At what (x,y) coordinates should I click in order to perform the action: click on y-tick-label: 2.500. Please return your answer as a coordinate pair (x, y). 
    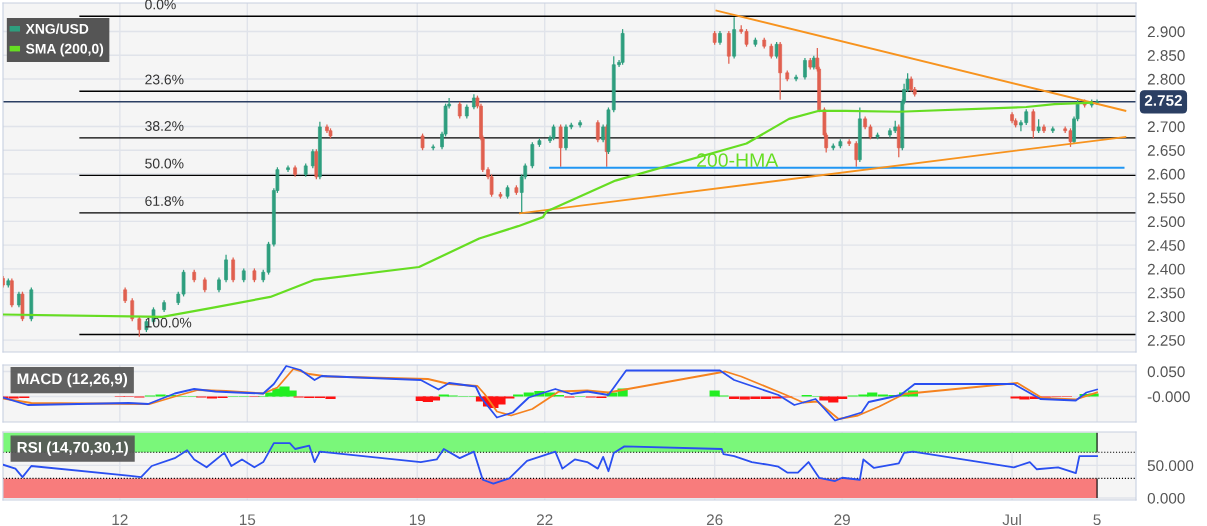
    Looking at the image, I should click on (1166, 222).